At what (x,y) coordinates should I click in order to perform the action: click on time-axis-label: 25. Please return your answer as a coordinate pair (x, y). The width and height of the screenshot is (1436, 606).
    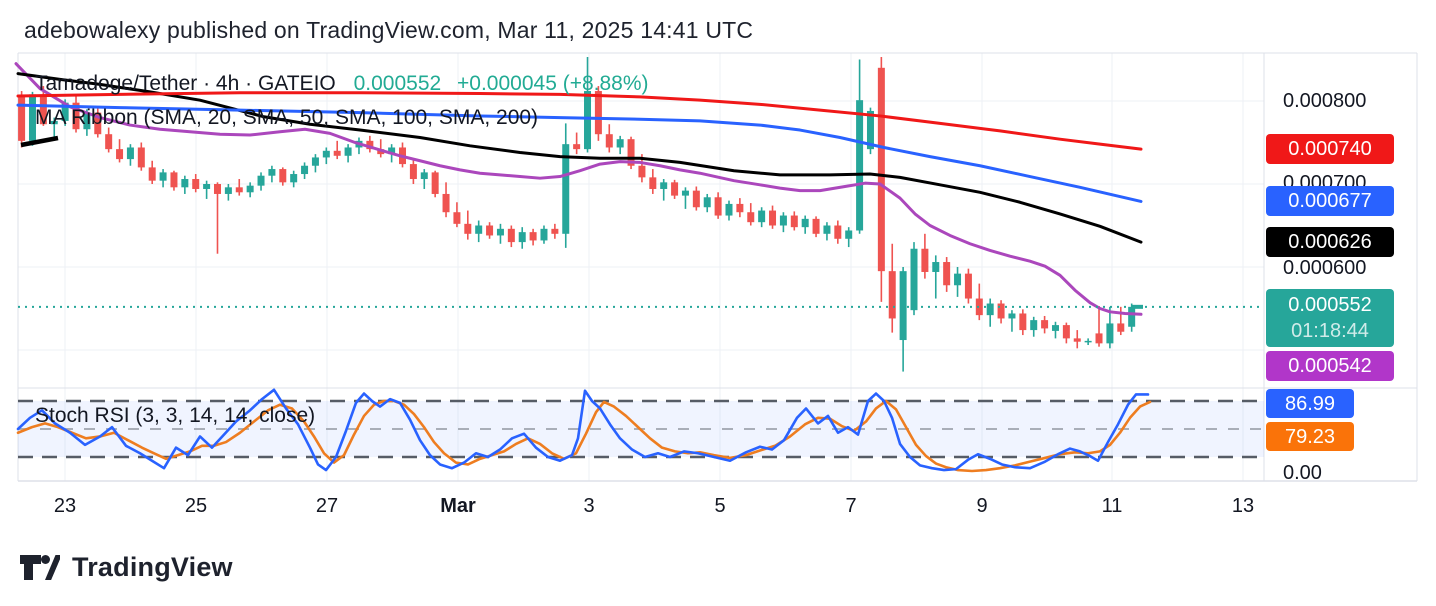
    Looking at the image, I should click on (196, 506).